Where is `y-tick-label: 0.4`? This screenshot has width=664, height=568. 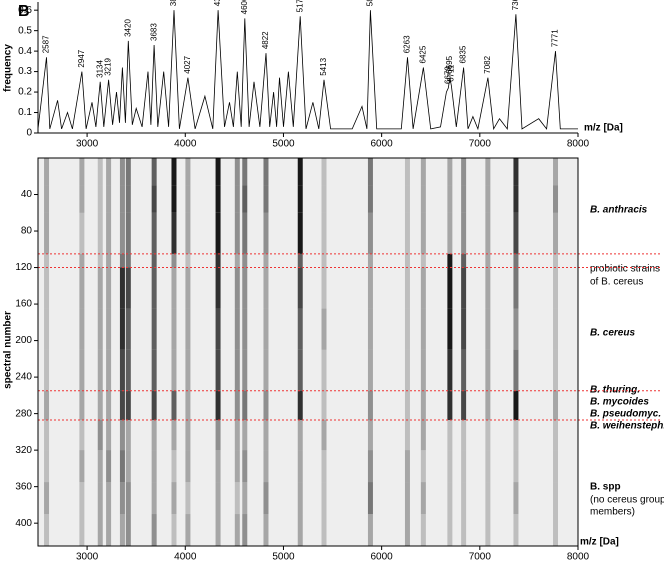 y-tick-label: 0.4 is located at coordinates (25, 51).